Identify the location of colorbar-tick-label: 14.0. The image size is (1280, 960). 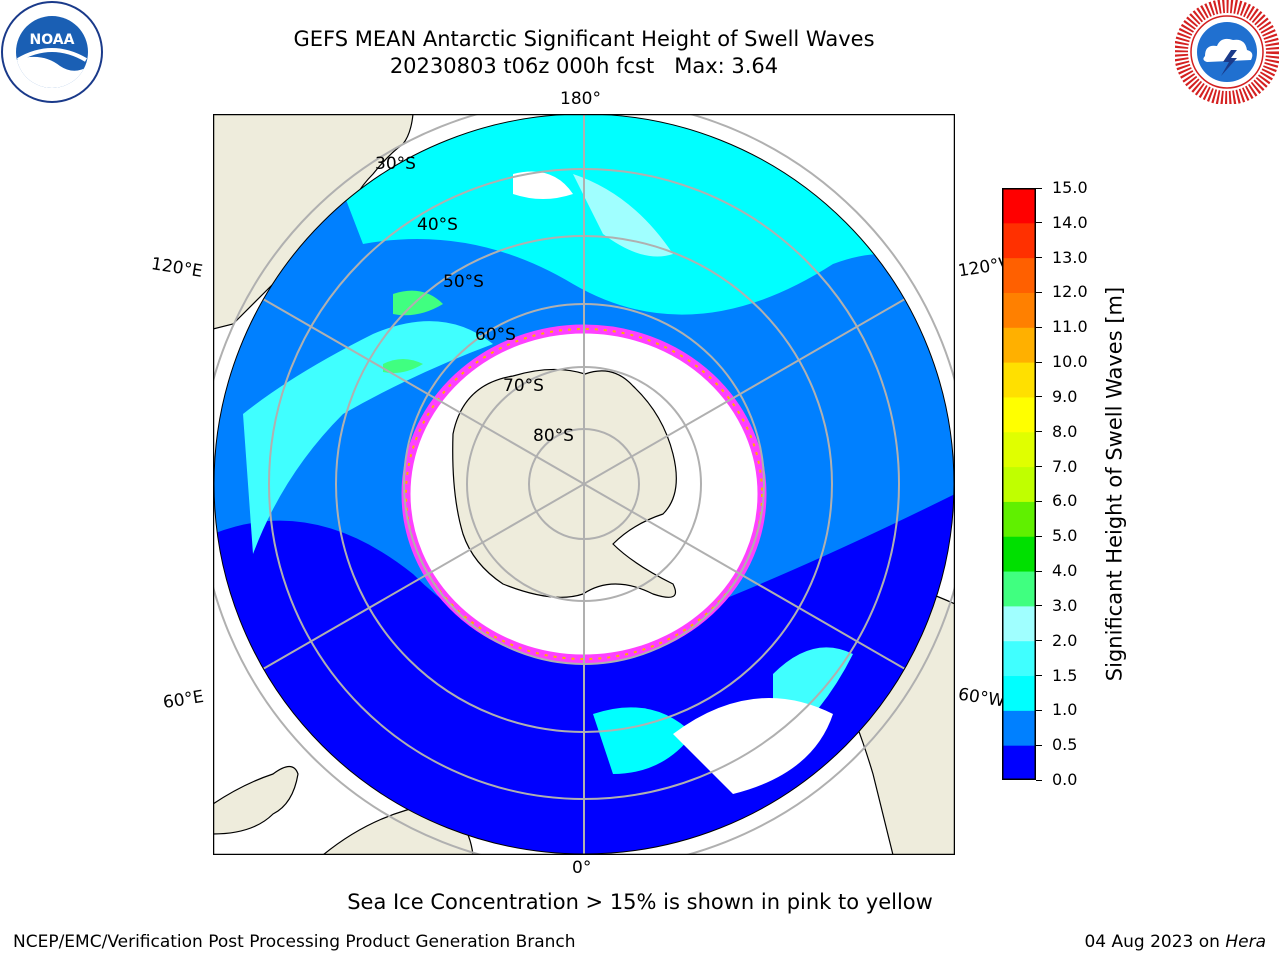
(1070, 222).